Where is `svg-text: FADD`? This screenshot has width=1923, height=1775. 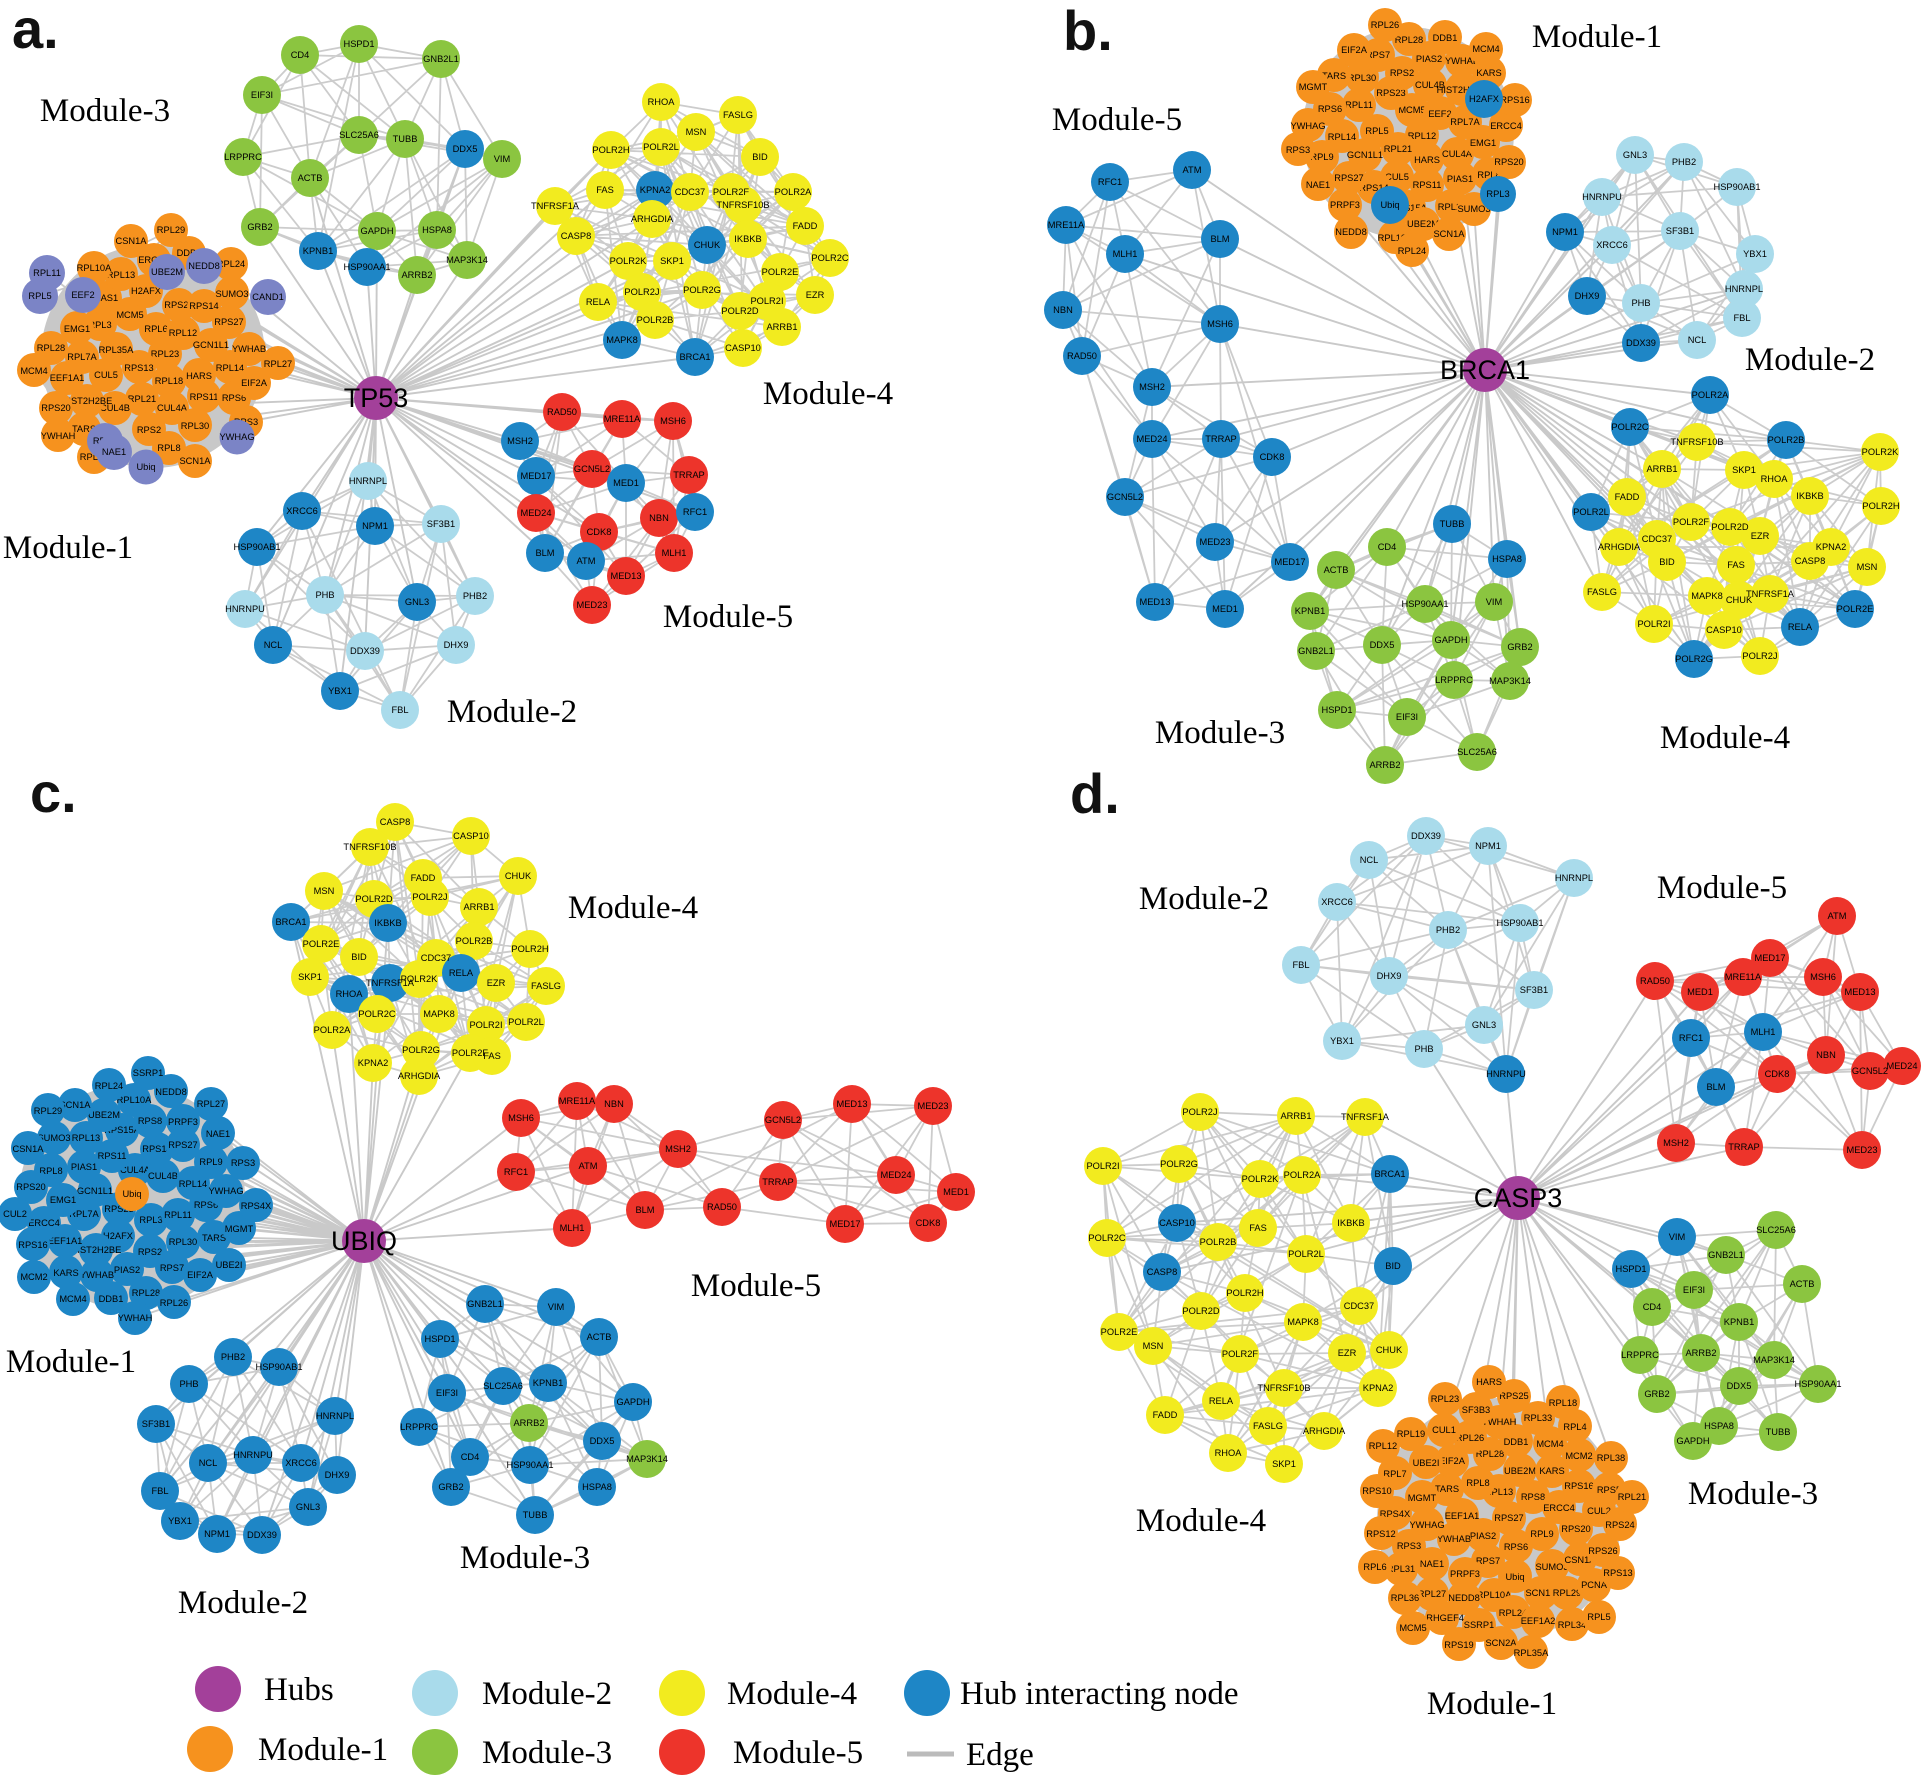 svg-text: FADD is located at coordinates (423, 878).